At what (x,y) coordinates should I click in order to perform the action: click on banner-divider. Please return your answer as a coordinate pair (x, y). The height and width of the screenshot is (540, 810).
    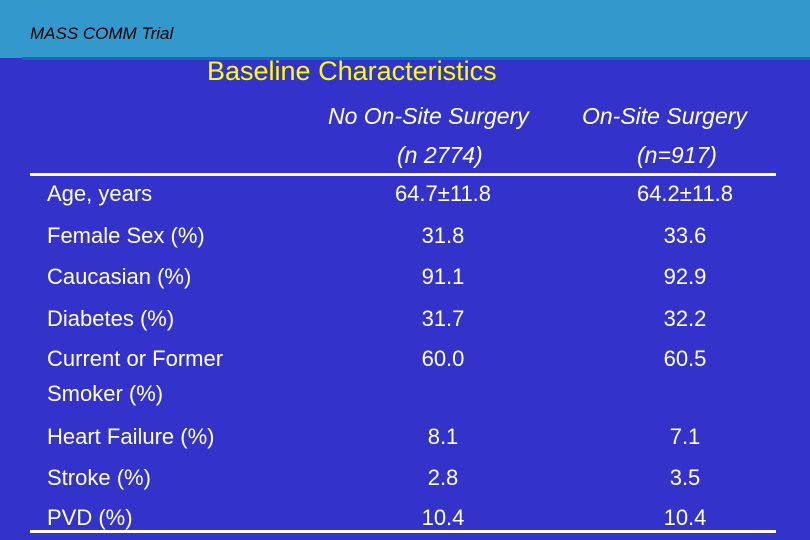
    Looking at the image, I should click on (416, 58).